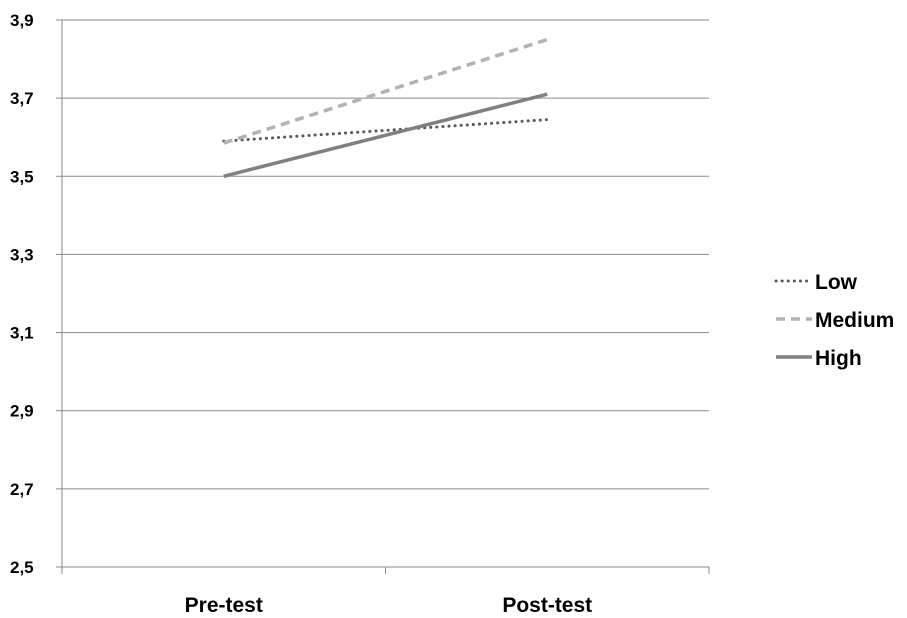 This screenshot has height=618, width=907. Describe the element at coordinates (22, 254) in the screenshot. I see `y-tick-label: 3,3` at that location.